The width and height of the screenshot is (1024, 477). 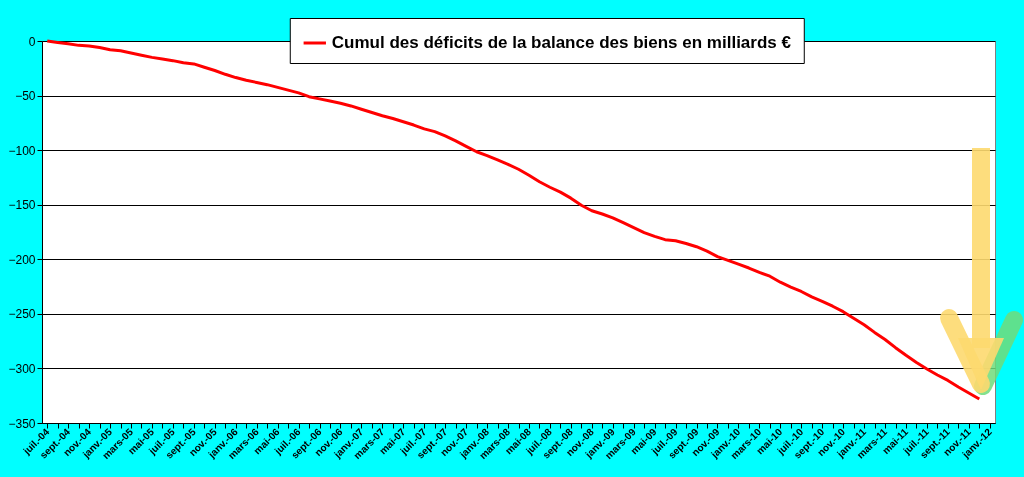 I want to click on y-tick-label: −350, so click(x=22, y=423).